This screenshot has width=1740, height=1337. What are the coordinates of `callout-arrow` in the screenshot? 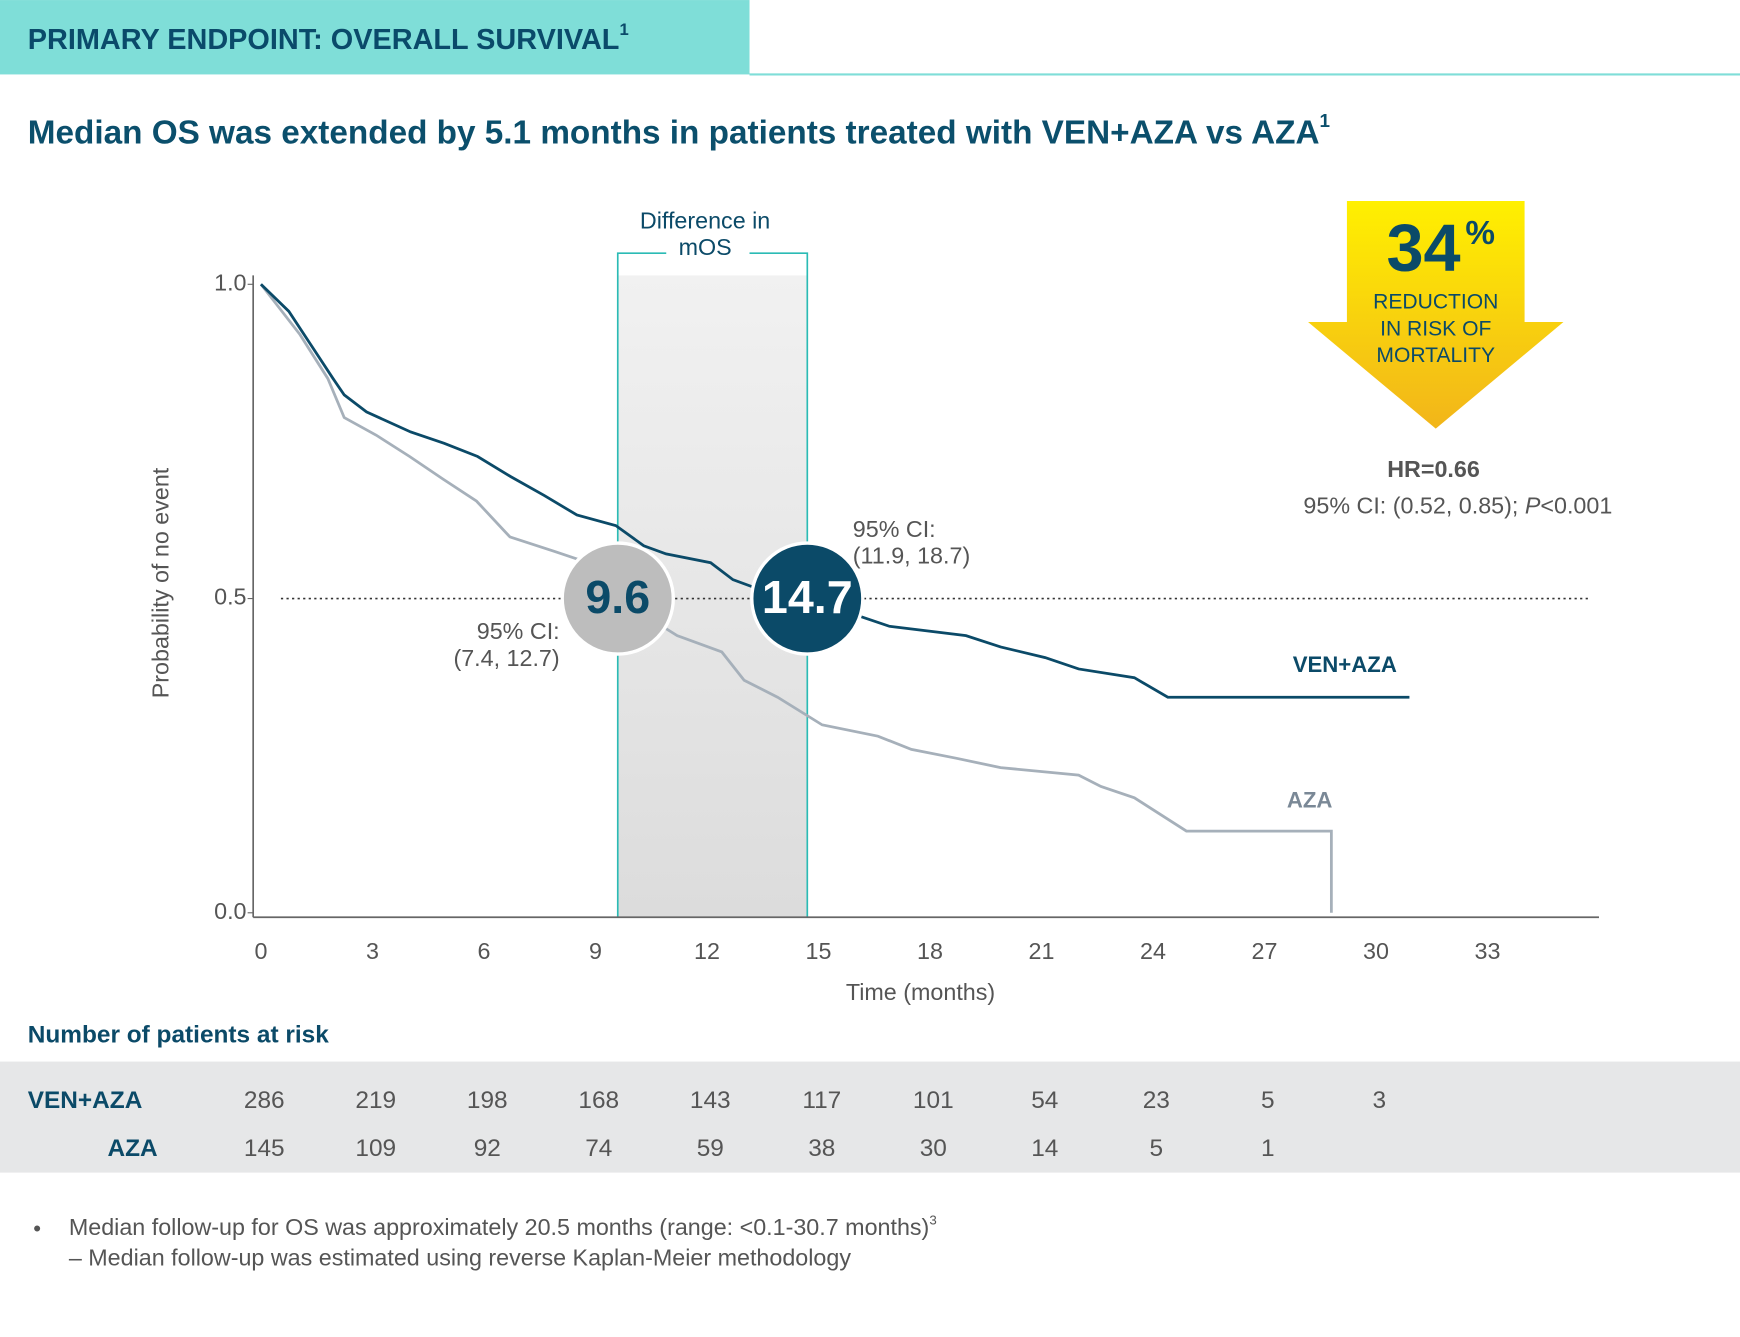 It's located at (1436, 315).